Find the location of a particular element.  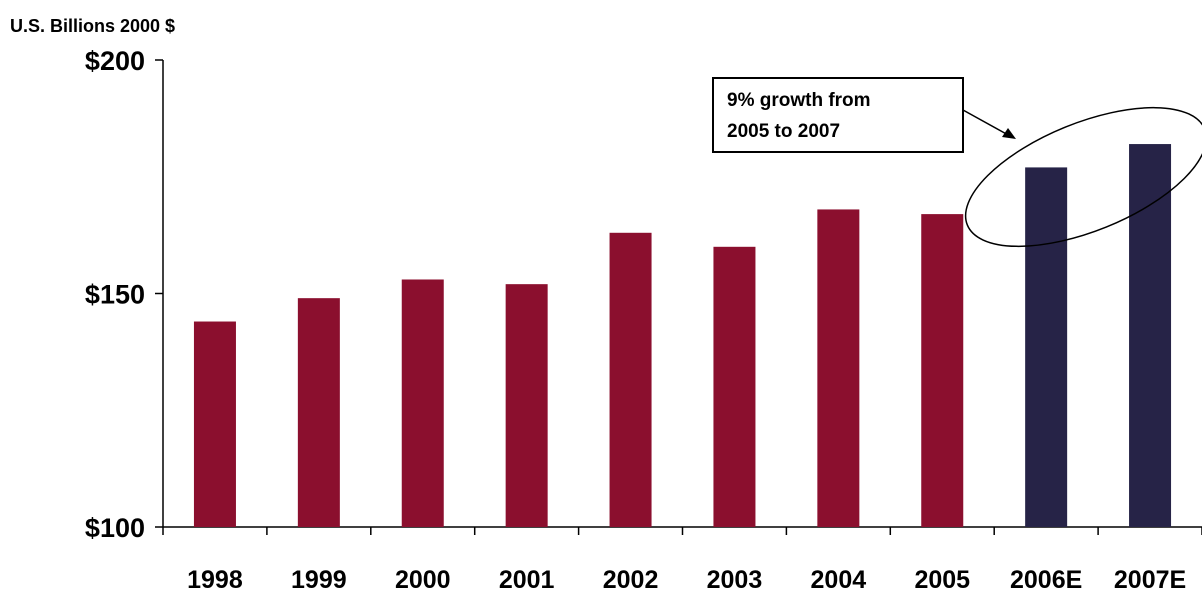

annotation-line-2: 2005 to 2007 is located at coordinates (783, 131).